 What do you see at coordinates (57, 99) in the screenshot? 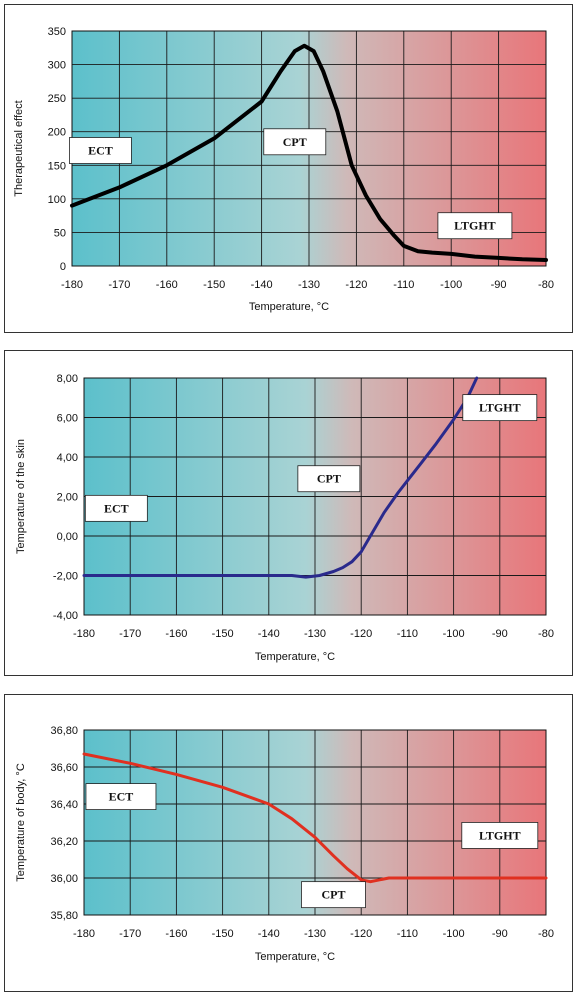
I see `y-tick-label: 250` at bounding box center [57, 99].